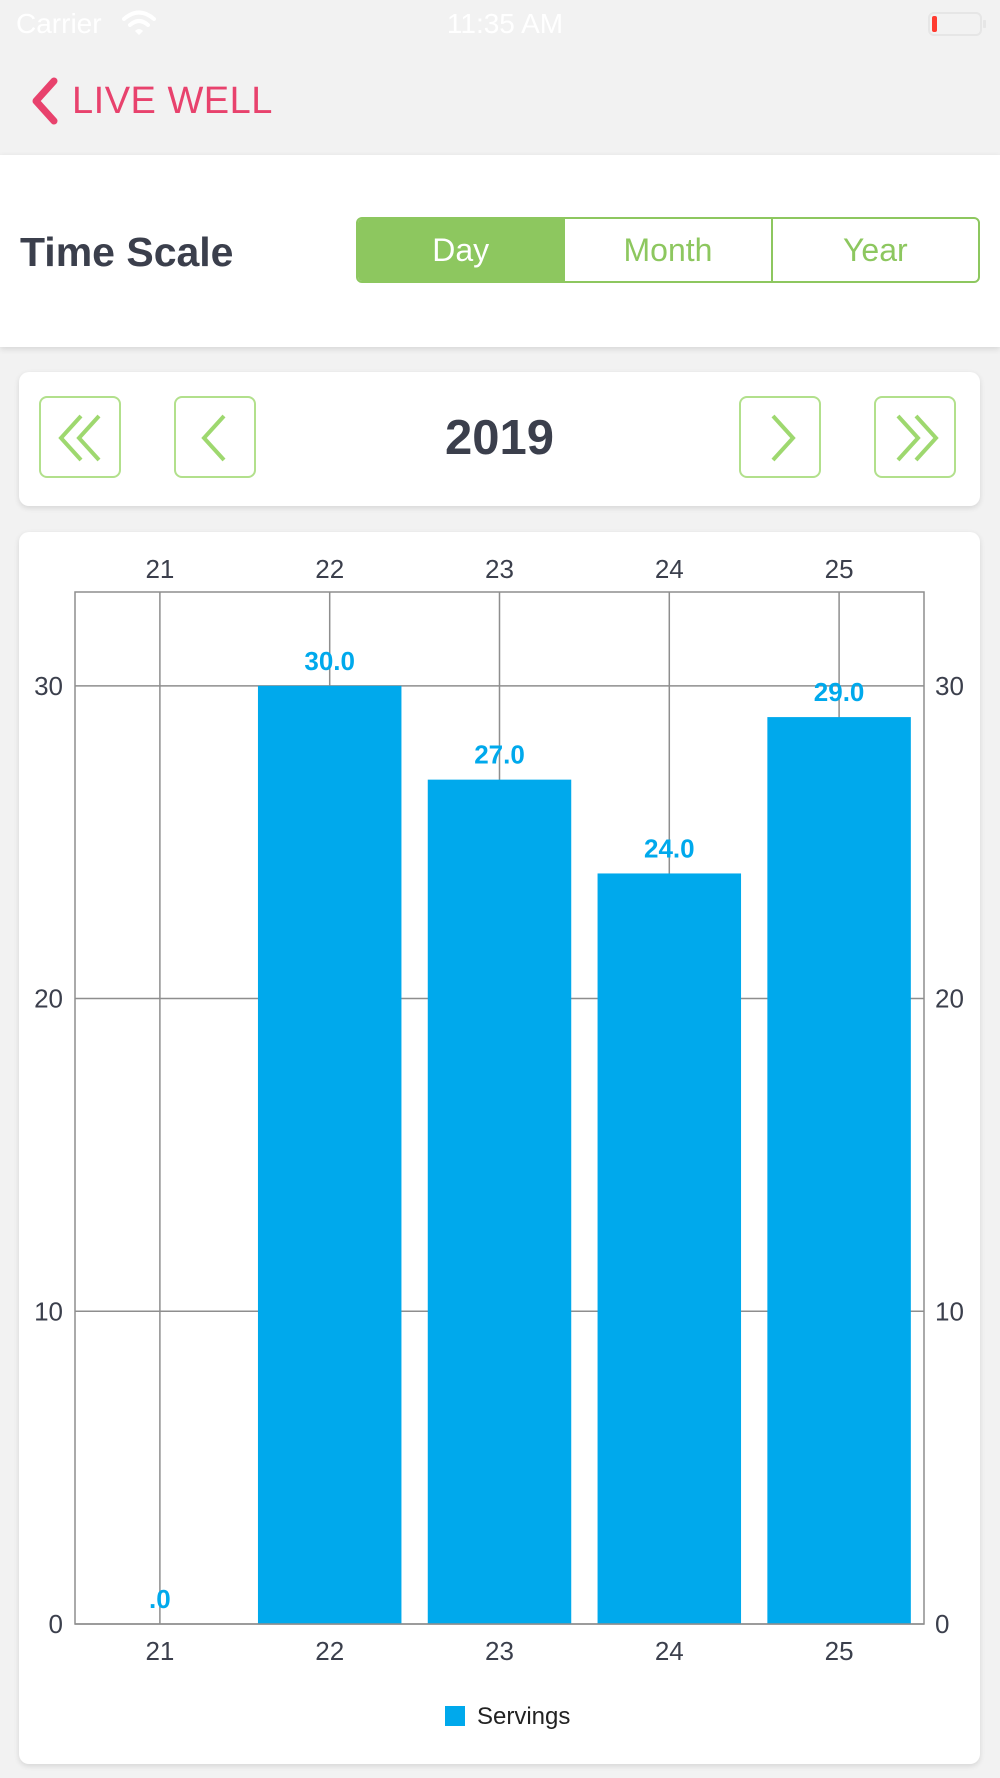  What do you see at coordinates (523, 1716) in the screenshot?
I see `legend-label: Servings` at bounding box center [523, 1716].